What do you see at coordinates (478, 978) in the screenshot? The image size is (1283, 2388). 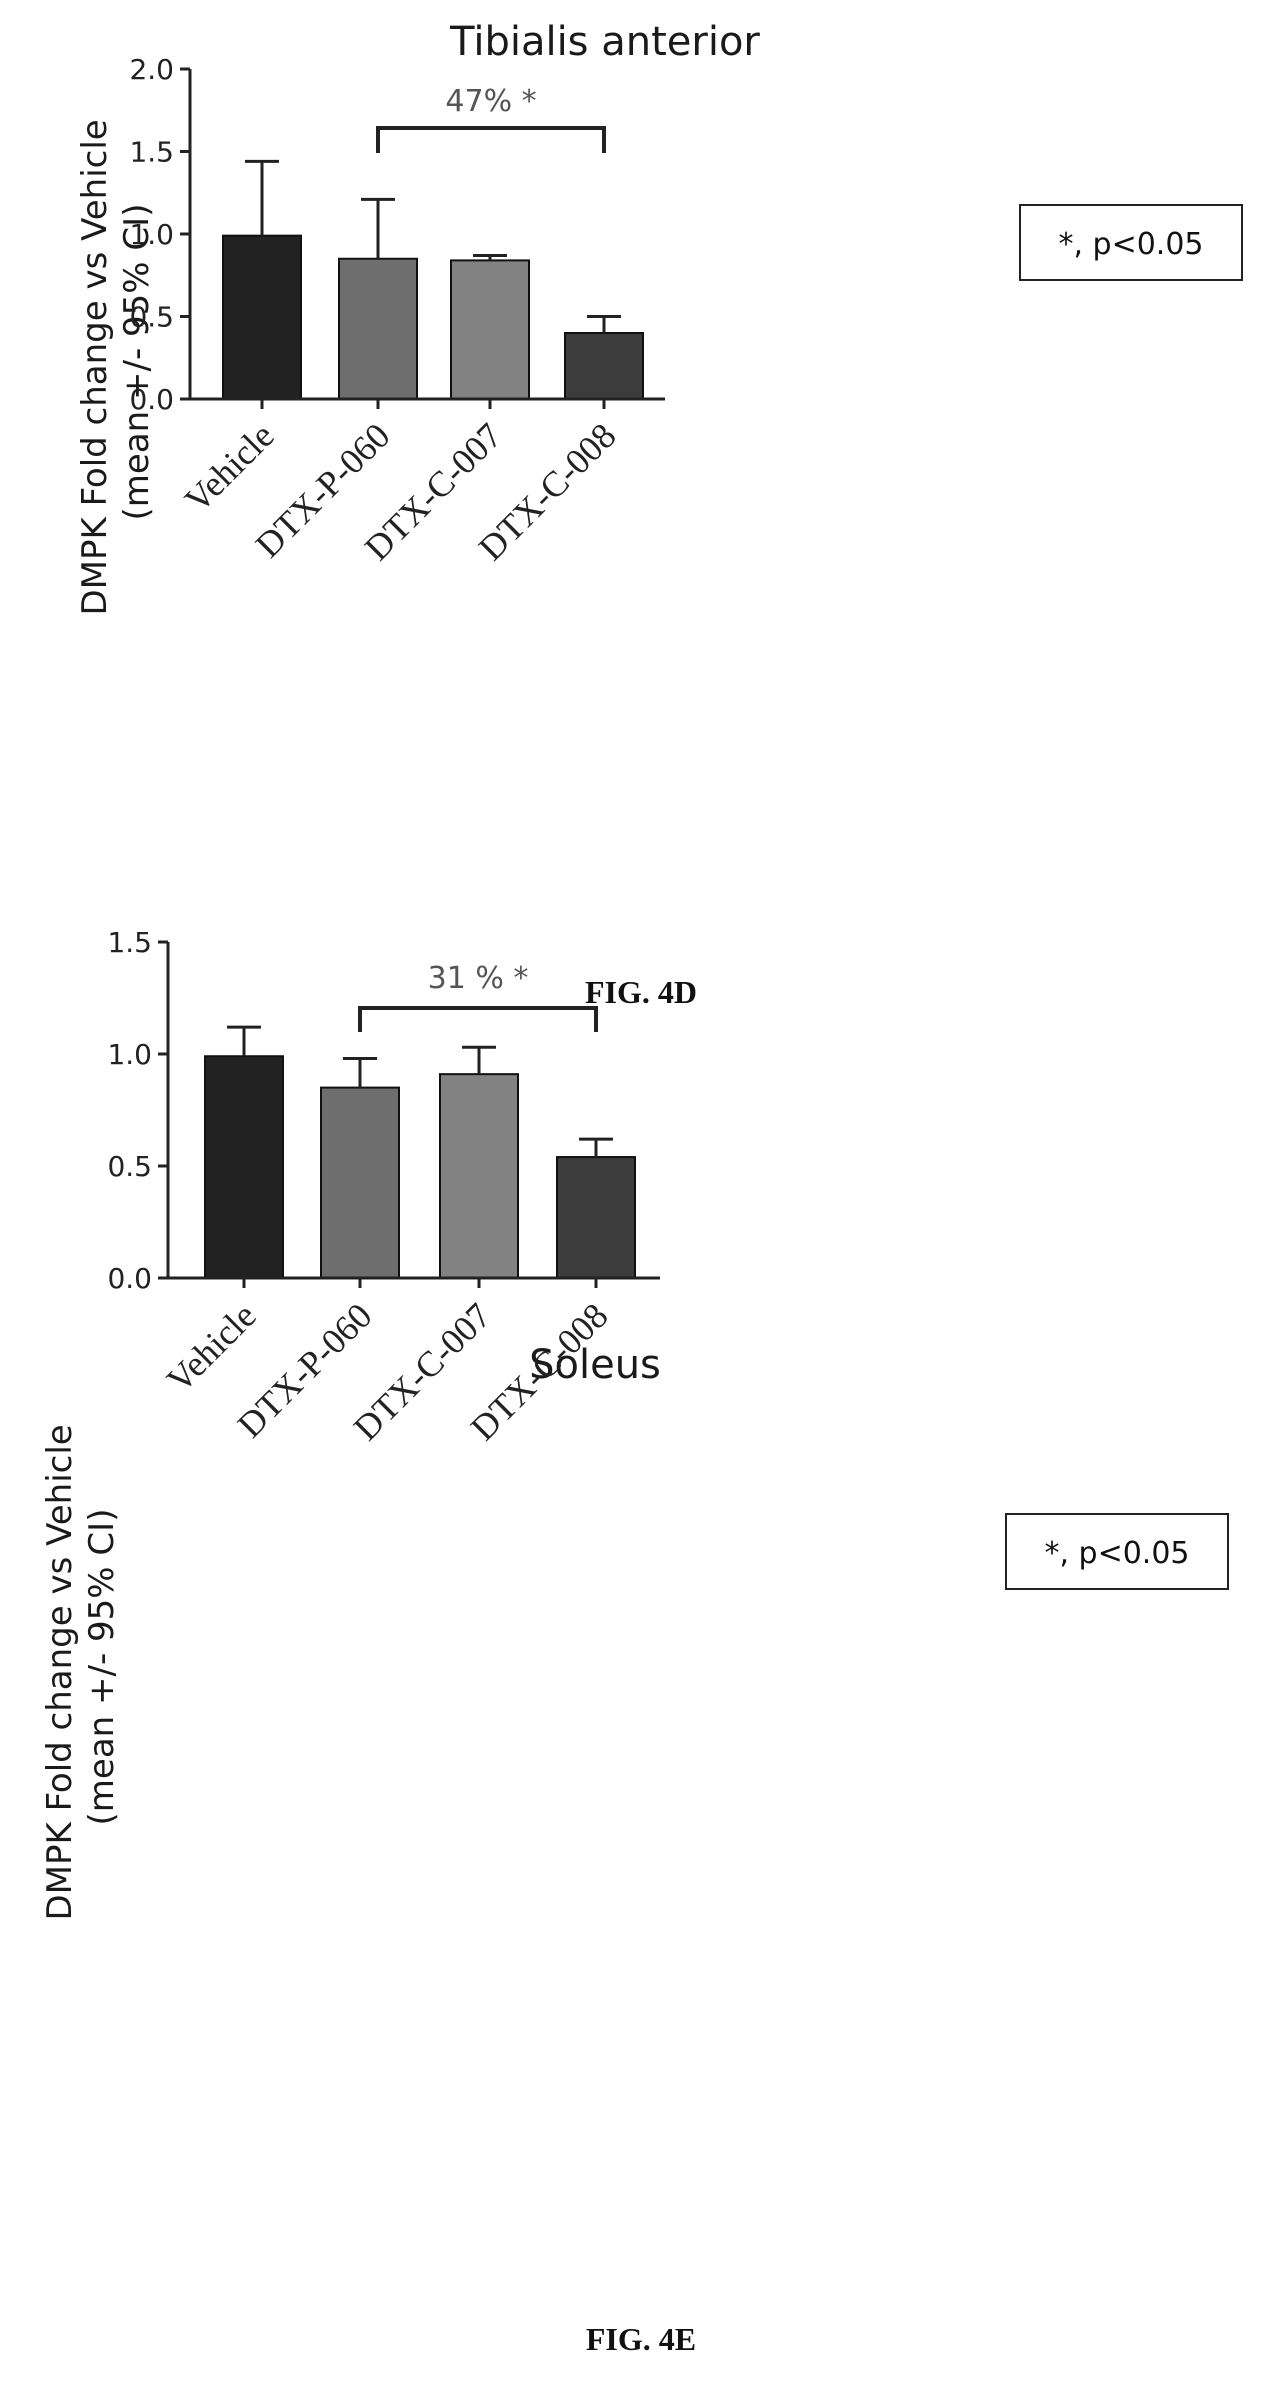 I see `bracket-label: 31 % *` at bounding box center [478, 978].